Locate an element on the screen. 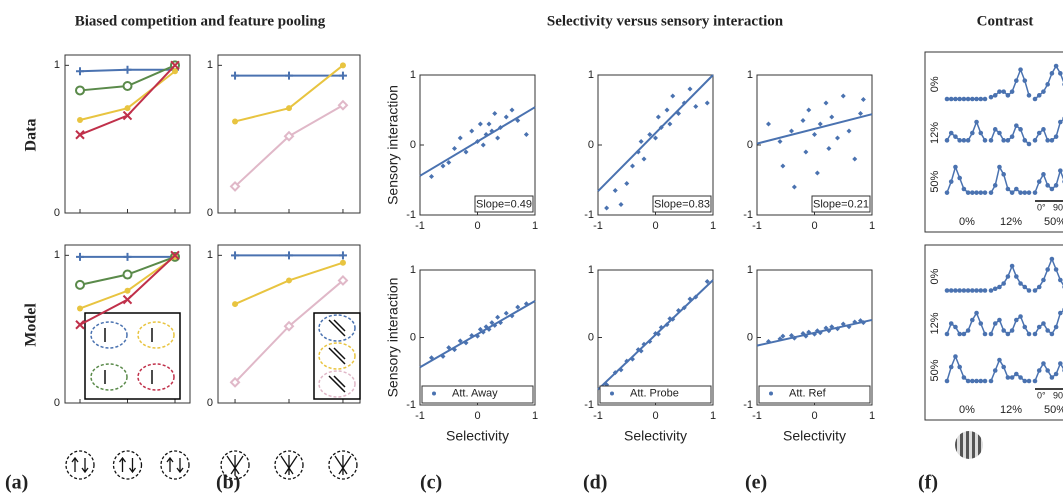 This screenshot has width=1063, height=495. y-tick-label: -1 is located at coordinates (748, 215).